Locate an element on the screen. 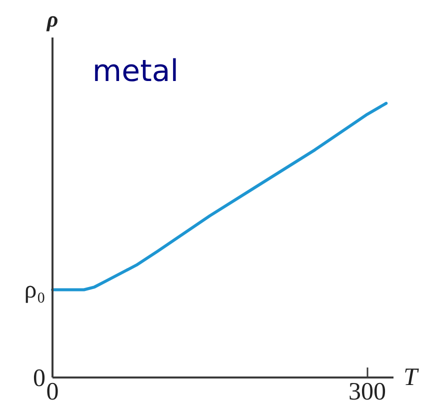  chart-title: metal is located at coordinates (135, 71).